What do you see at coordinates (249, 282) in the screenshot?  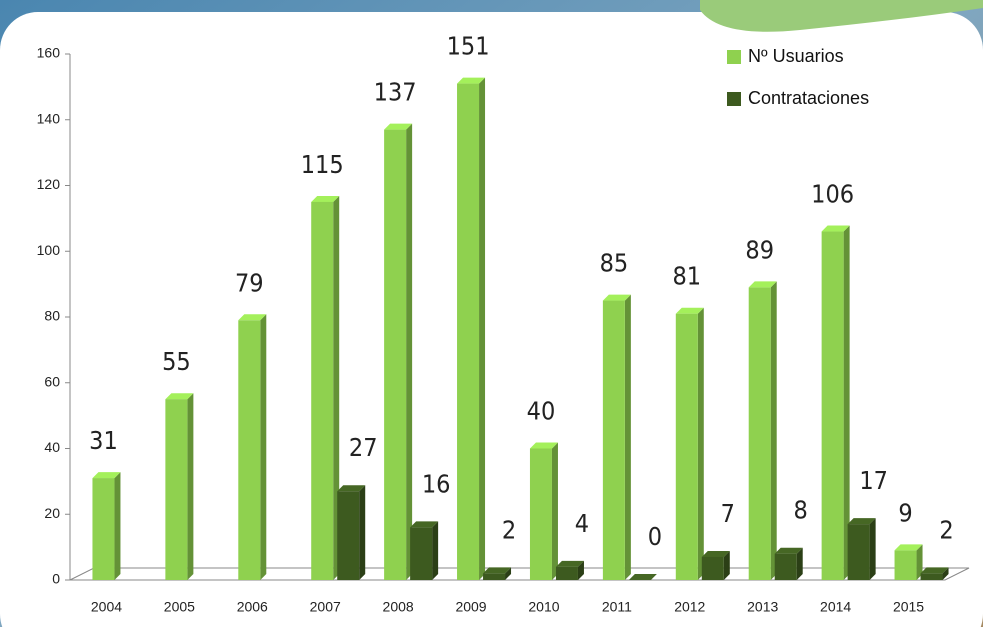 I see `data-label: 79` at bounding box center [249, 282].